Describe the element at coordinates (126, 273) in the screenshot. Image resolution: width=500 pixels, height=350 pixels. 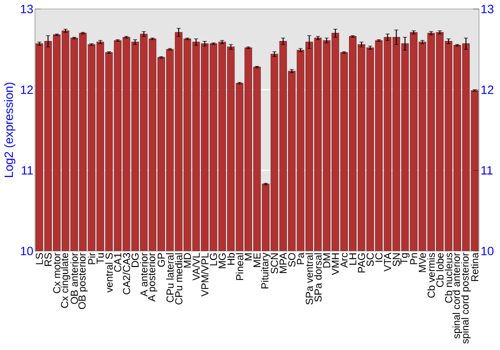
I see `x-tick-label: CA2/CA3` at that location.